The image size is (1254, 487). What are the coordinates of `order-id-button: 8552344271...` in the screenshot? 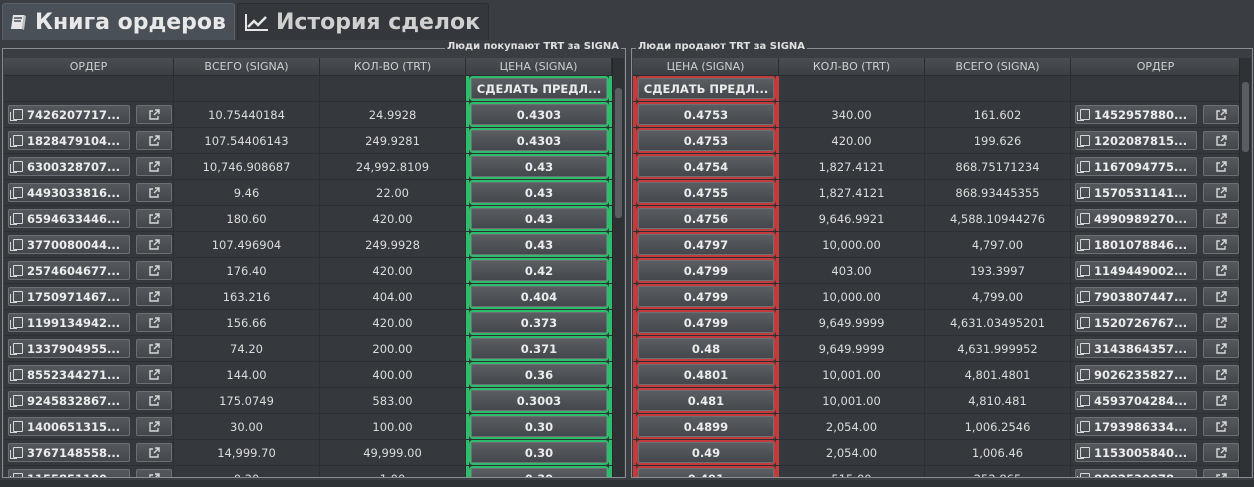 It's located at (69, 374).